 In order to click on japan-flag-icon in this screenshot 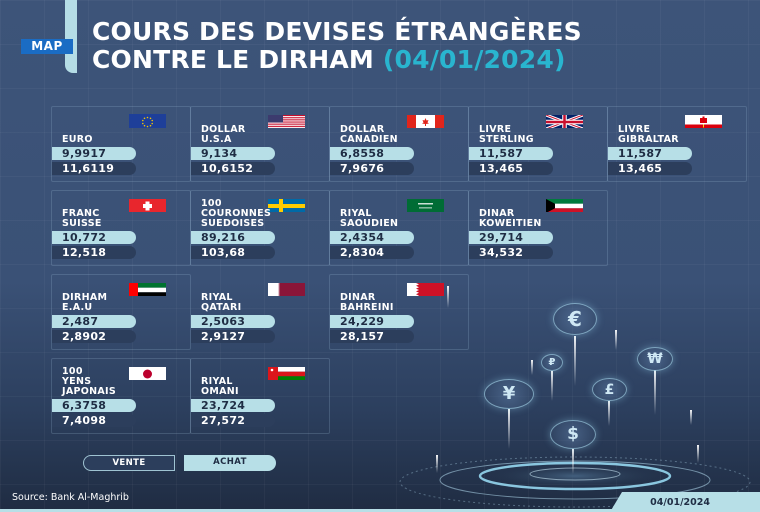, I will do `click(147, 373)`.